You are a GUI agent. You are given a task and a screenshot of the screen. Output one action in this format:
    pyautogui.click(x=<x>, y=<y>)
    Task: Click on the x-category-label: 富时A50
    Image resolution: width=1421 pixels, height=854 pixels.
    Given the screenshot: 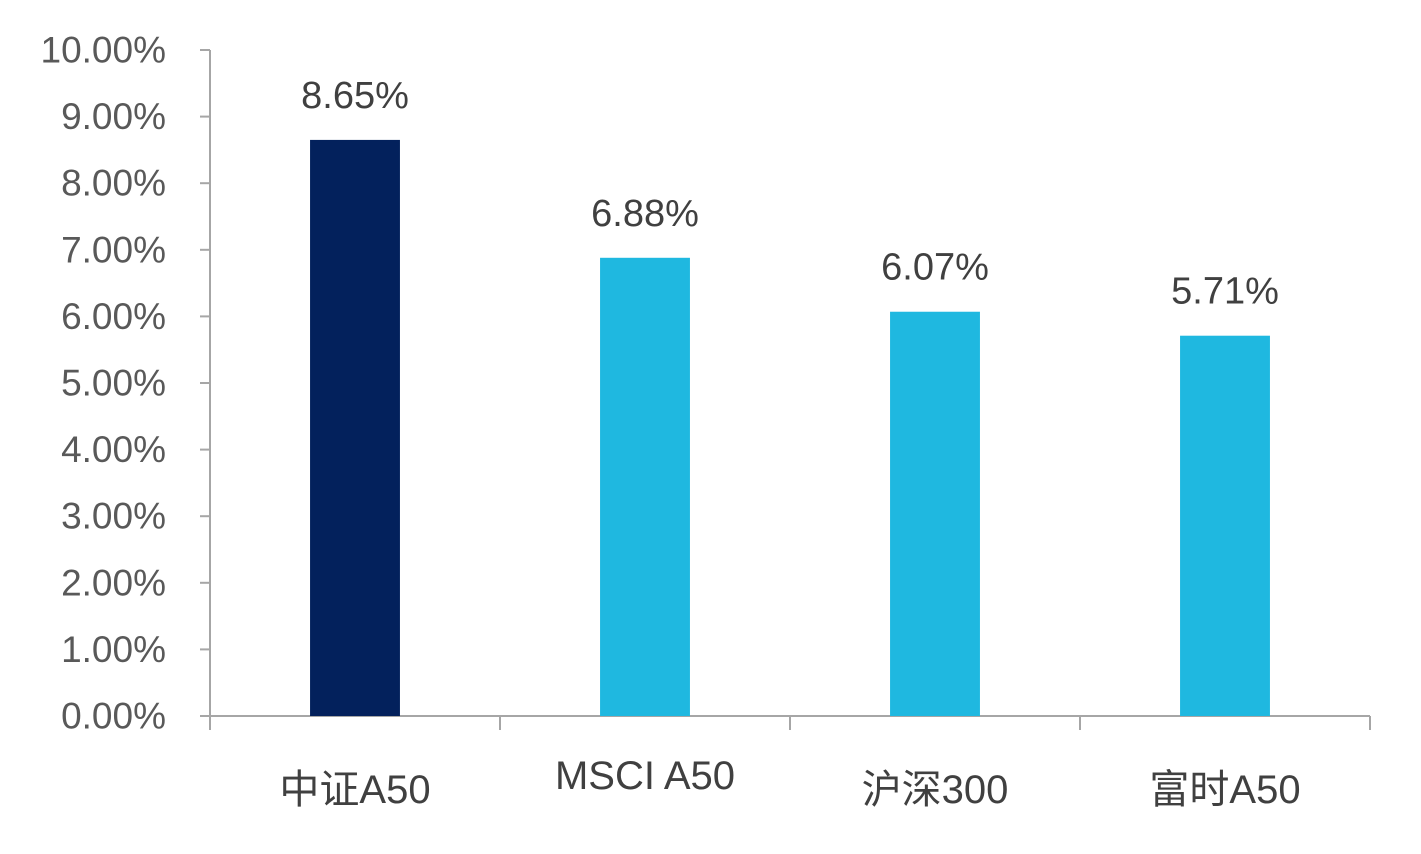 What is the action you would take?
    pyautogui.click(x=1224, y=790)
    